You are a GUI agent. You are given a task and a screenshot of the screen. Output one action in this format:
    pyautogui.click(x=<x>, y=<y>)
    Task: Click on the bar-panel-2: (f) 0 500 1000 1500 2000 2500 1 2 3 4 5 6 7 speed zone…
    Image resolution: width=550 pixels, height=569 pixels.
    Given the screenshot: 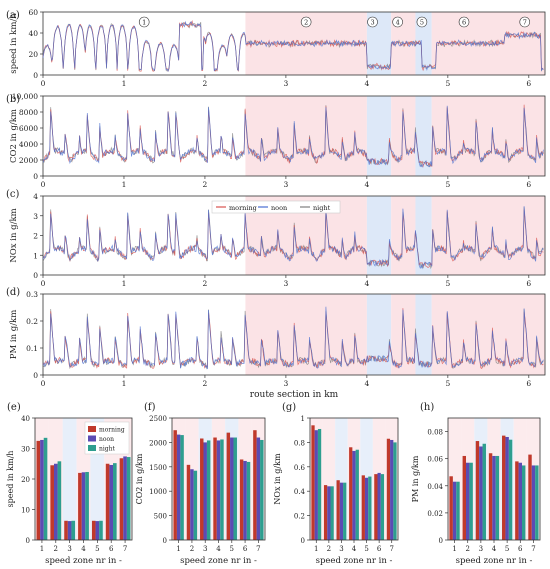 What is the action you would take?
    pyautogui.click(x=200, y=484)
    